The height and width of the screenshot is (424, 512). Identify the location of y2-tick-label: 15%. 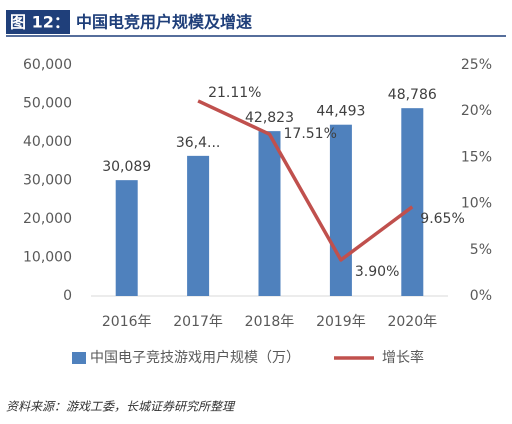
(476, 157).